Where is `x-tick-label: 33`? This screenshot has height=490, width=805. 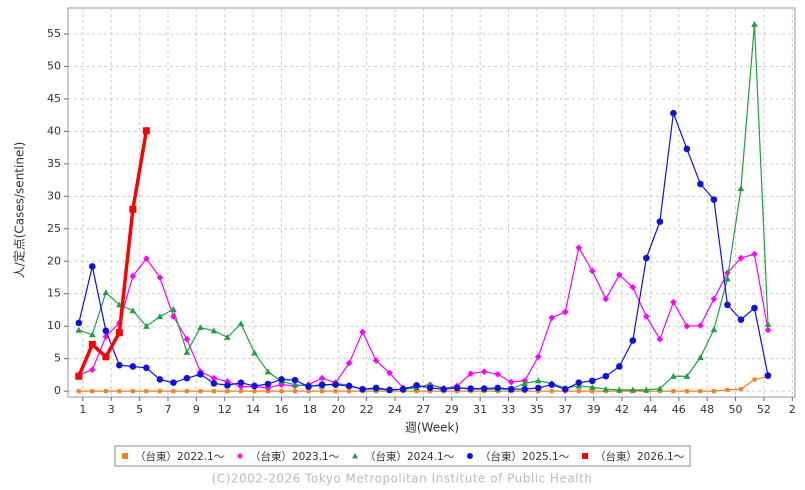 x-tick-label: 33 is located at coordinates (509, 409).